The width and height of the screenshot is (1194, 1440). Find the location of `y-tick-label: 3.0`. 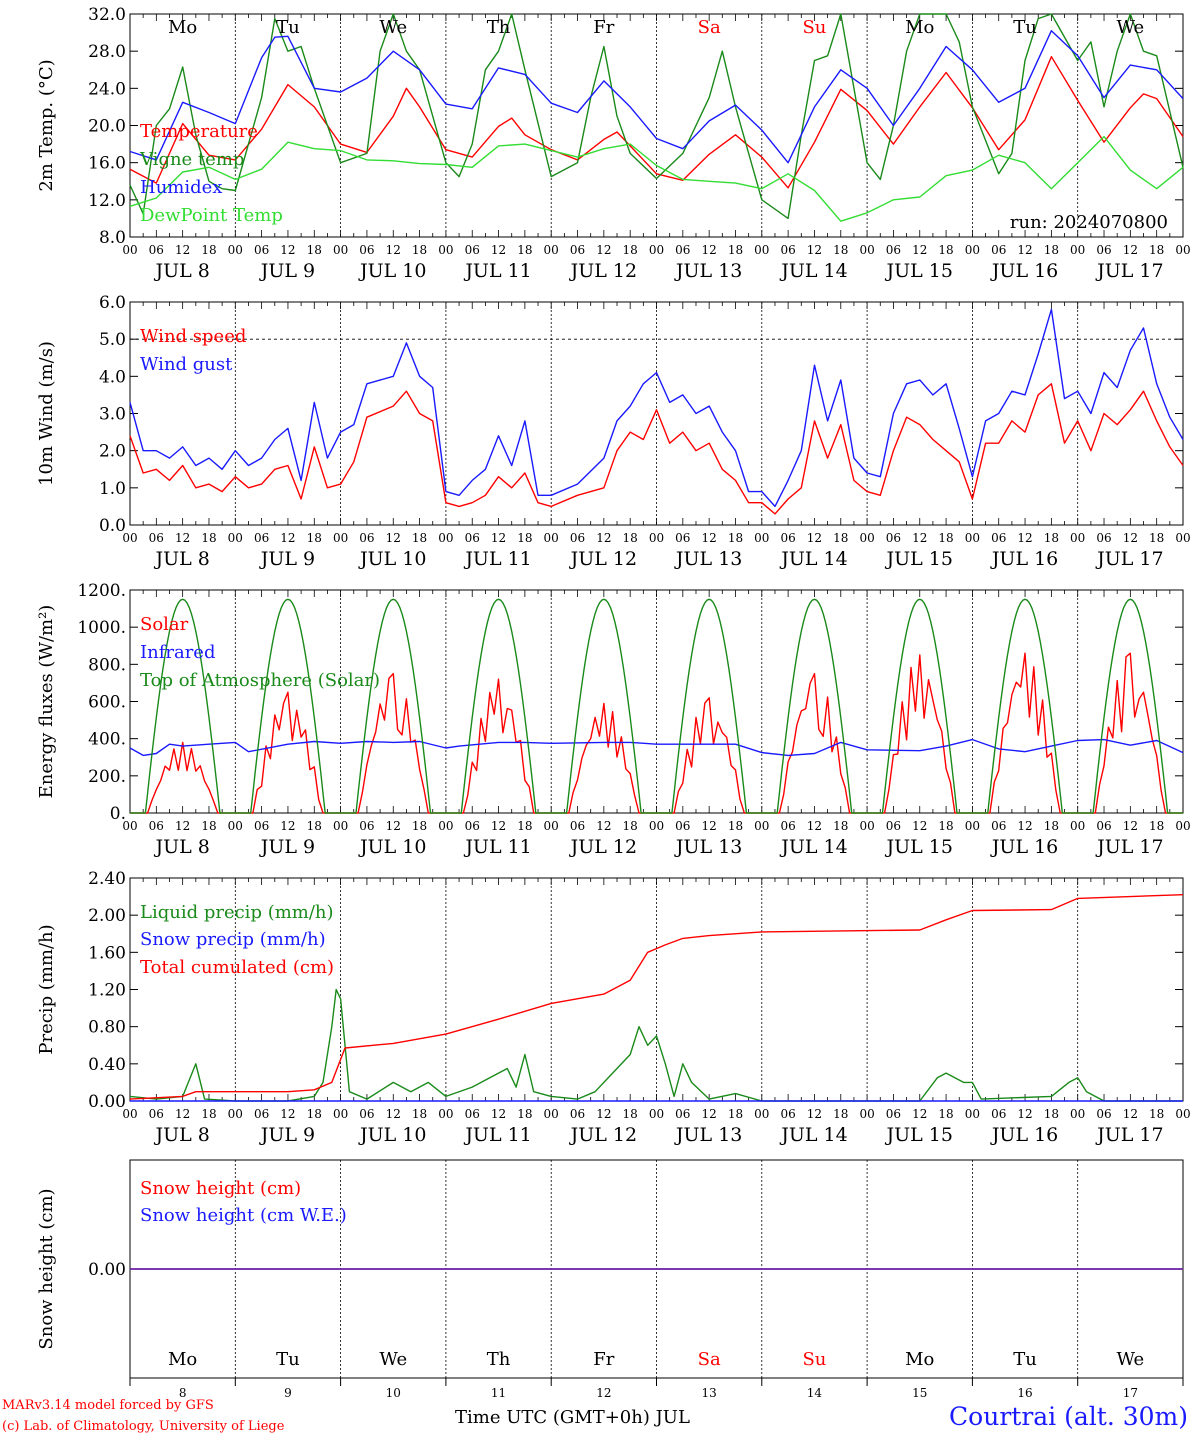

y-tick-label: 3.0 is located at coordinates (112, 415).